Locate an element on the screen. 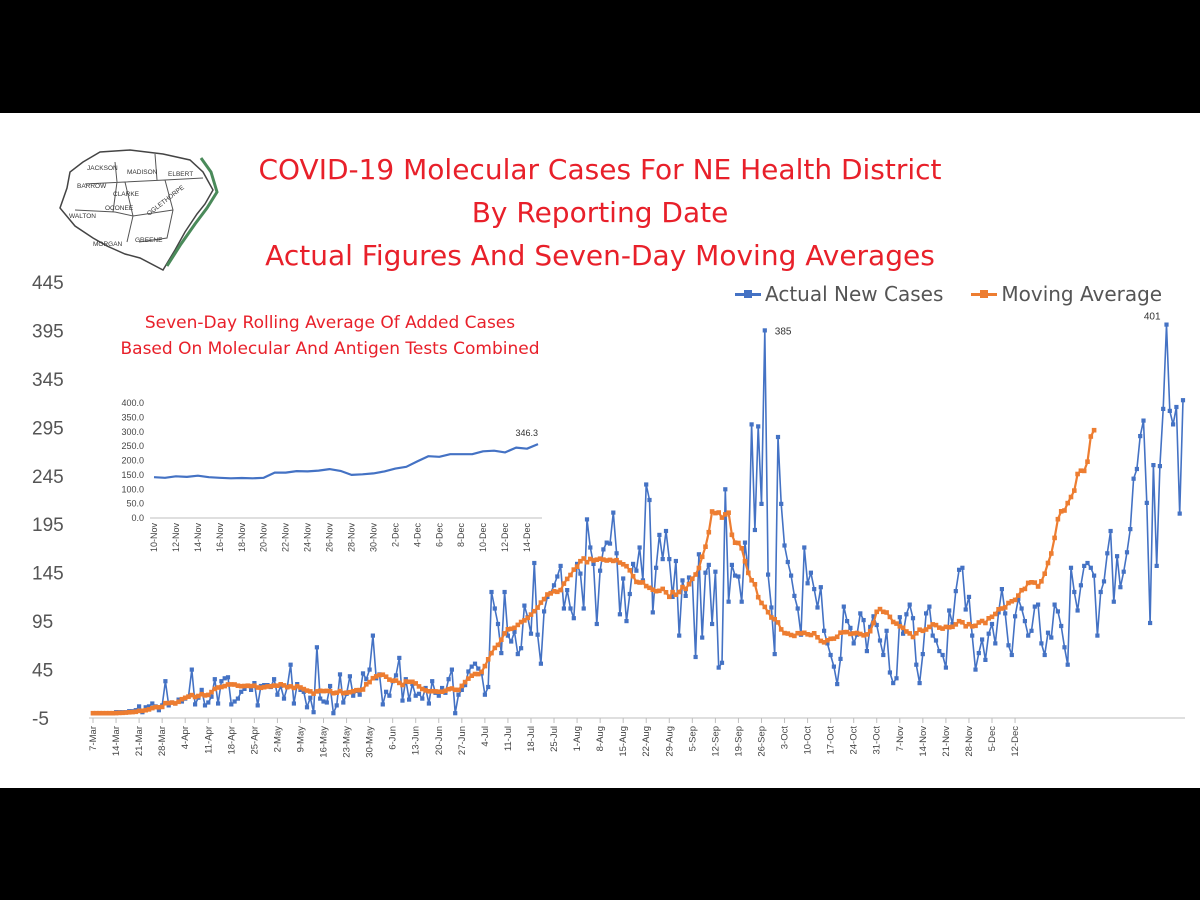 Image resolution: width=1200 pixels, height=900 pixels. inset-x-tick-label: 22-Nov is located at coordinates (286, 538).